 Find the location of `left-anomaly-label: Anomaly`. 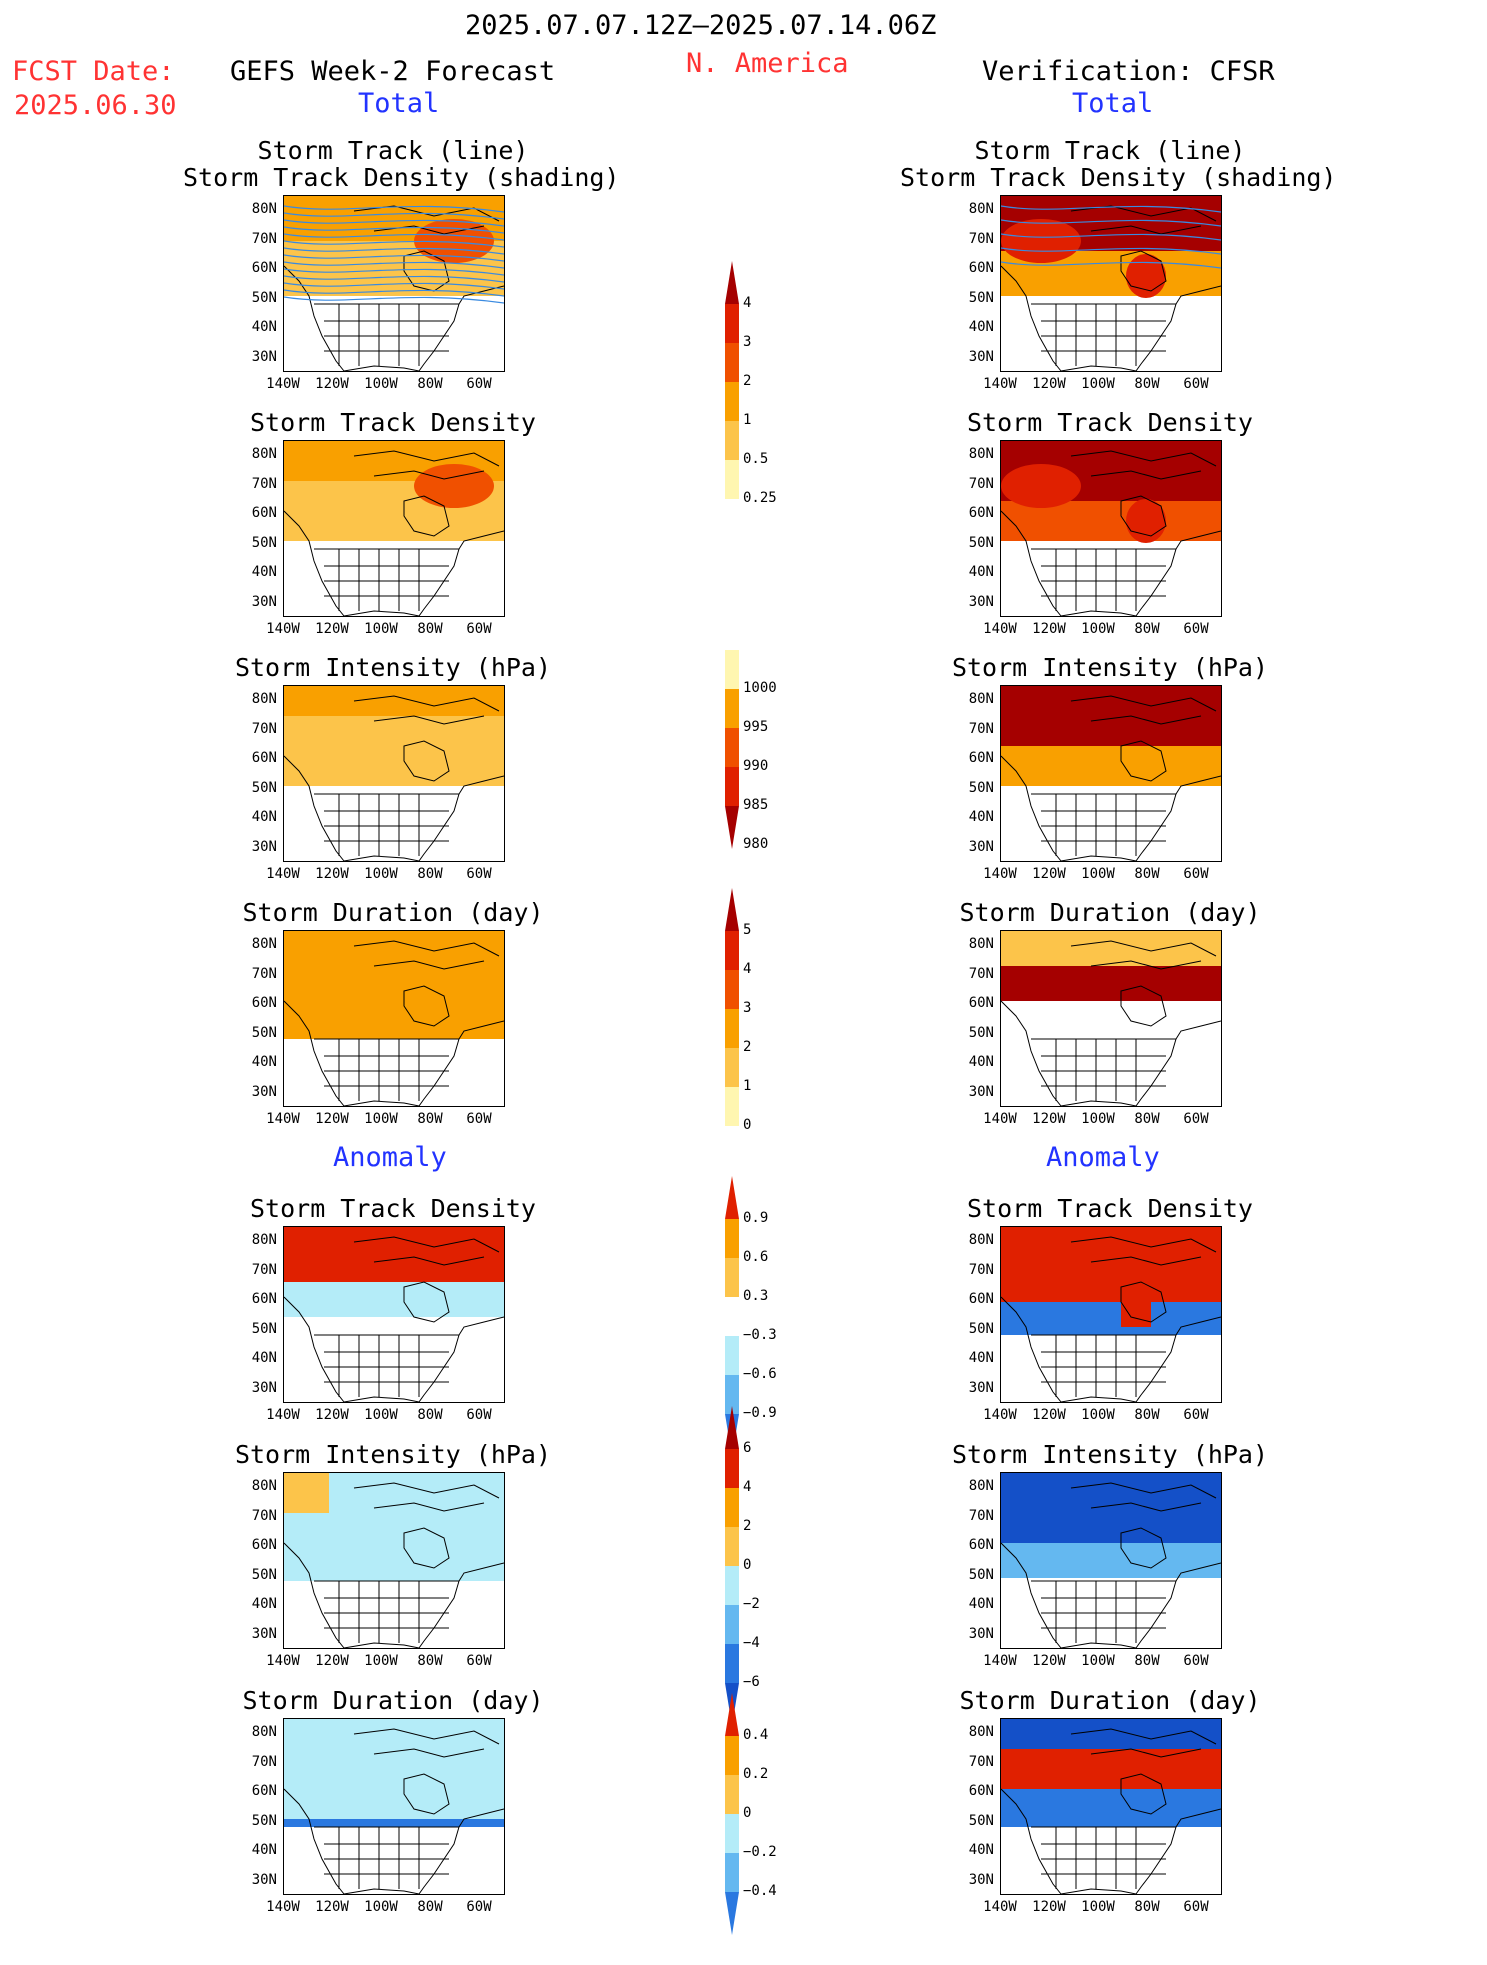

left-anomaly-label: Anomaly is located at coordinates (390, 1157).